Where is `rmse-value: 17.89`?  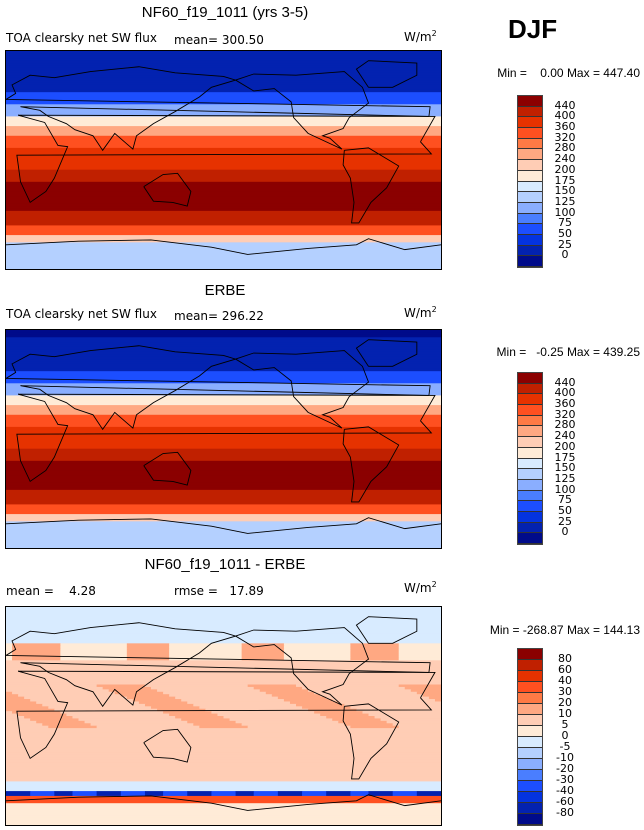
rmse-value: 17.89 is located at coordinates (246, 591).